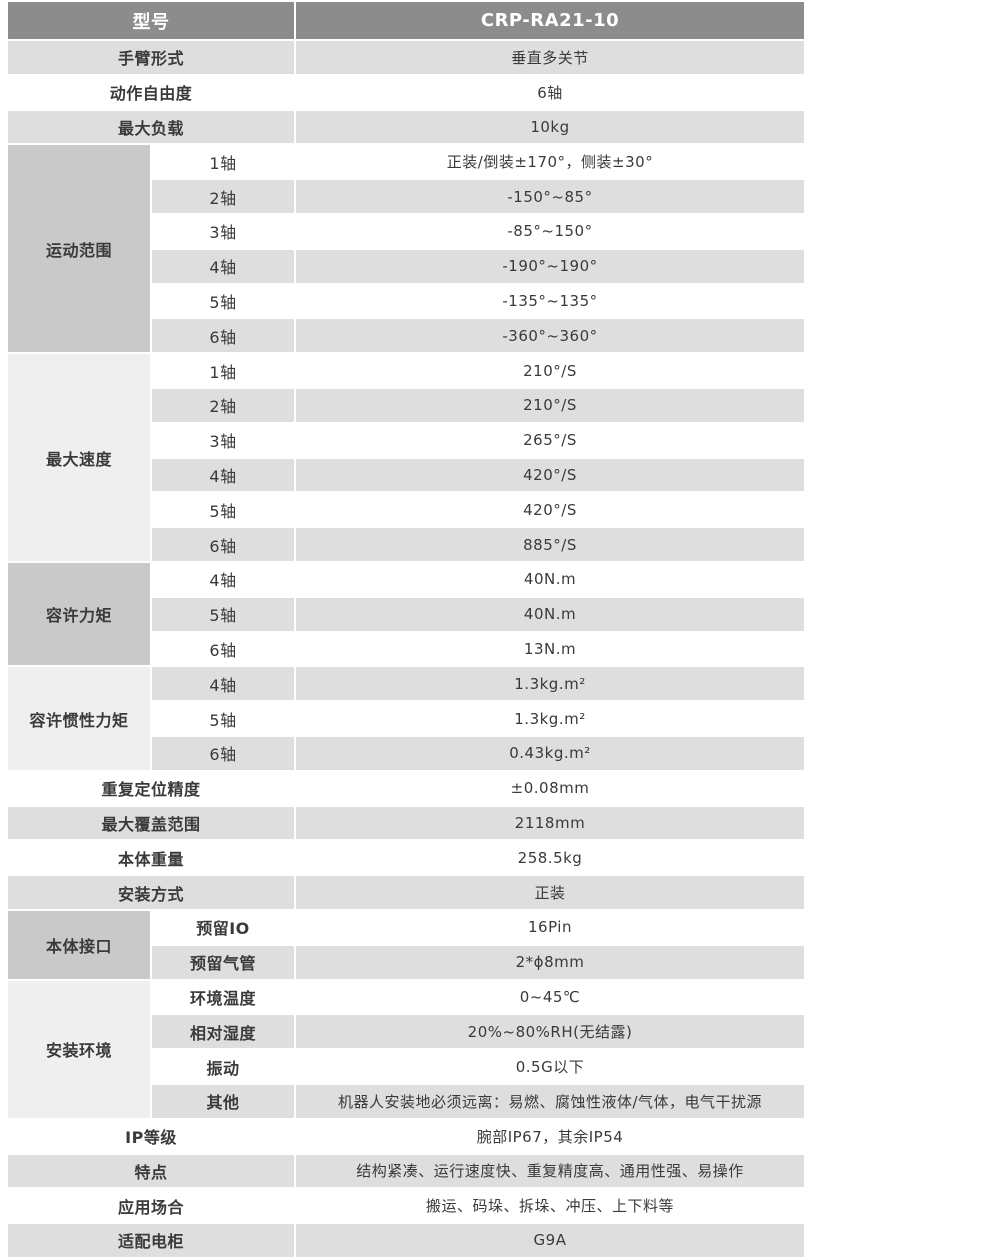  I want to click on group-label: 运动范围, so click(79, 249).